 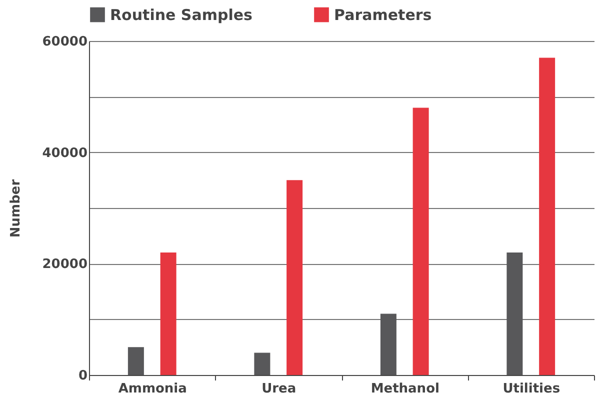 I want to click on x-tick-label: Methanol, so click(x=405, y=389).